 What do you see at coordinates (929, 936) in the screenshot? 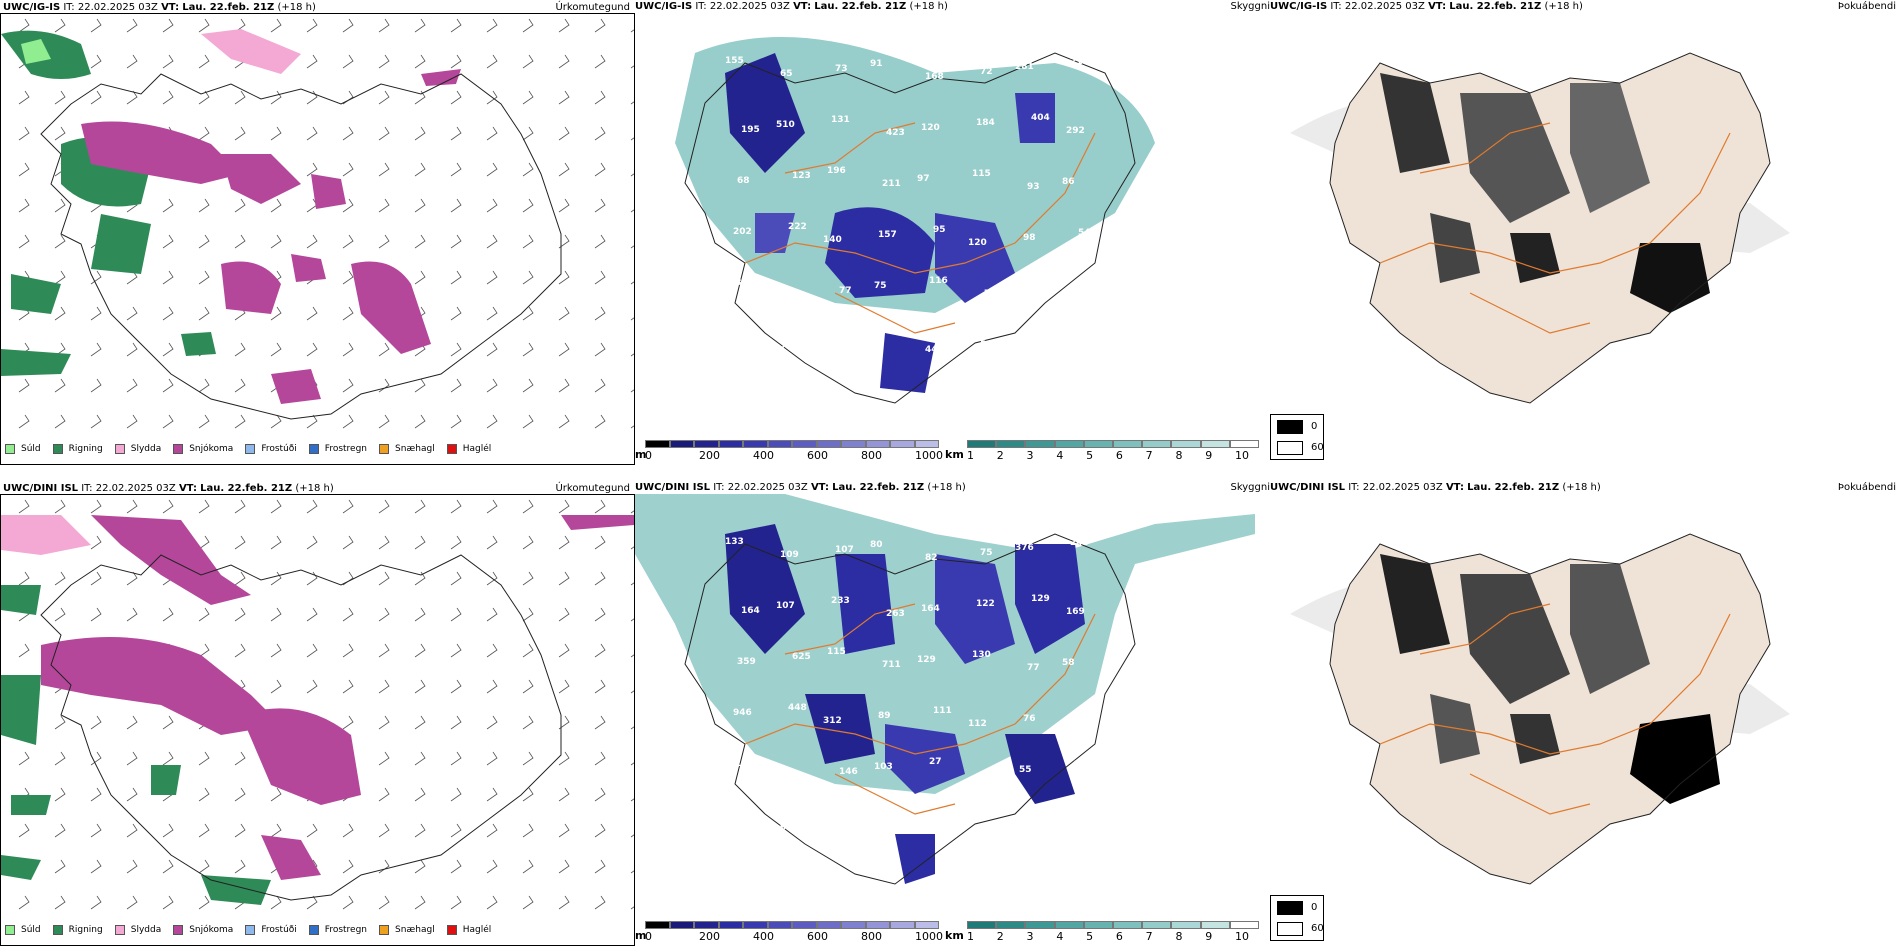
I see `colorbar-tick: 1000` at bounding box center [929, 936].